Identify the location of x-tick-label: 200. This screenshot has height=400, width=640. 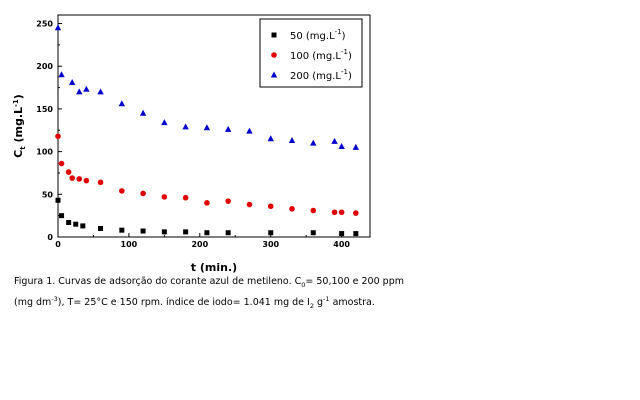
(199, 244).